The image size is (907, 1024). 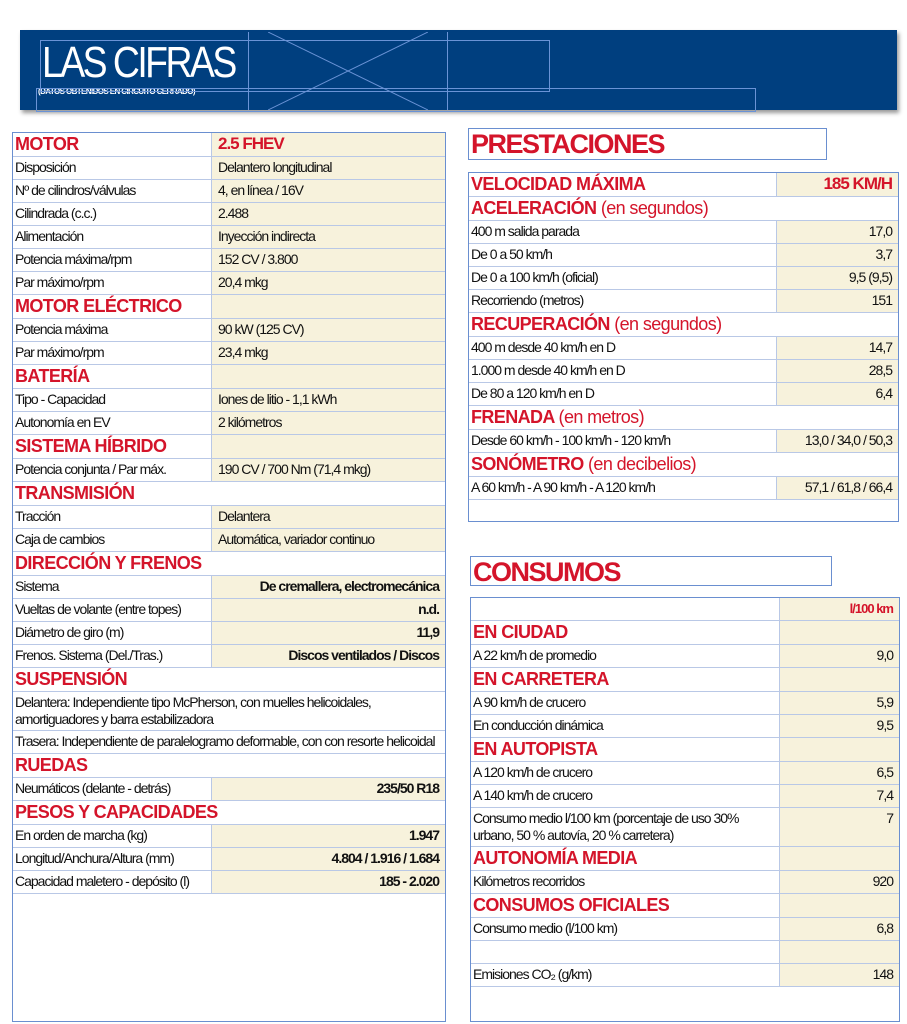 I want to click on section-header: SISTEMA HÍBRIDO, so click(x=229, y=447).